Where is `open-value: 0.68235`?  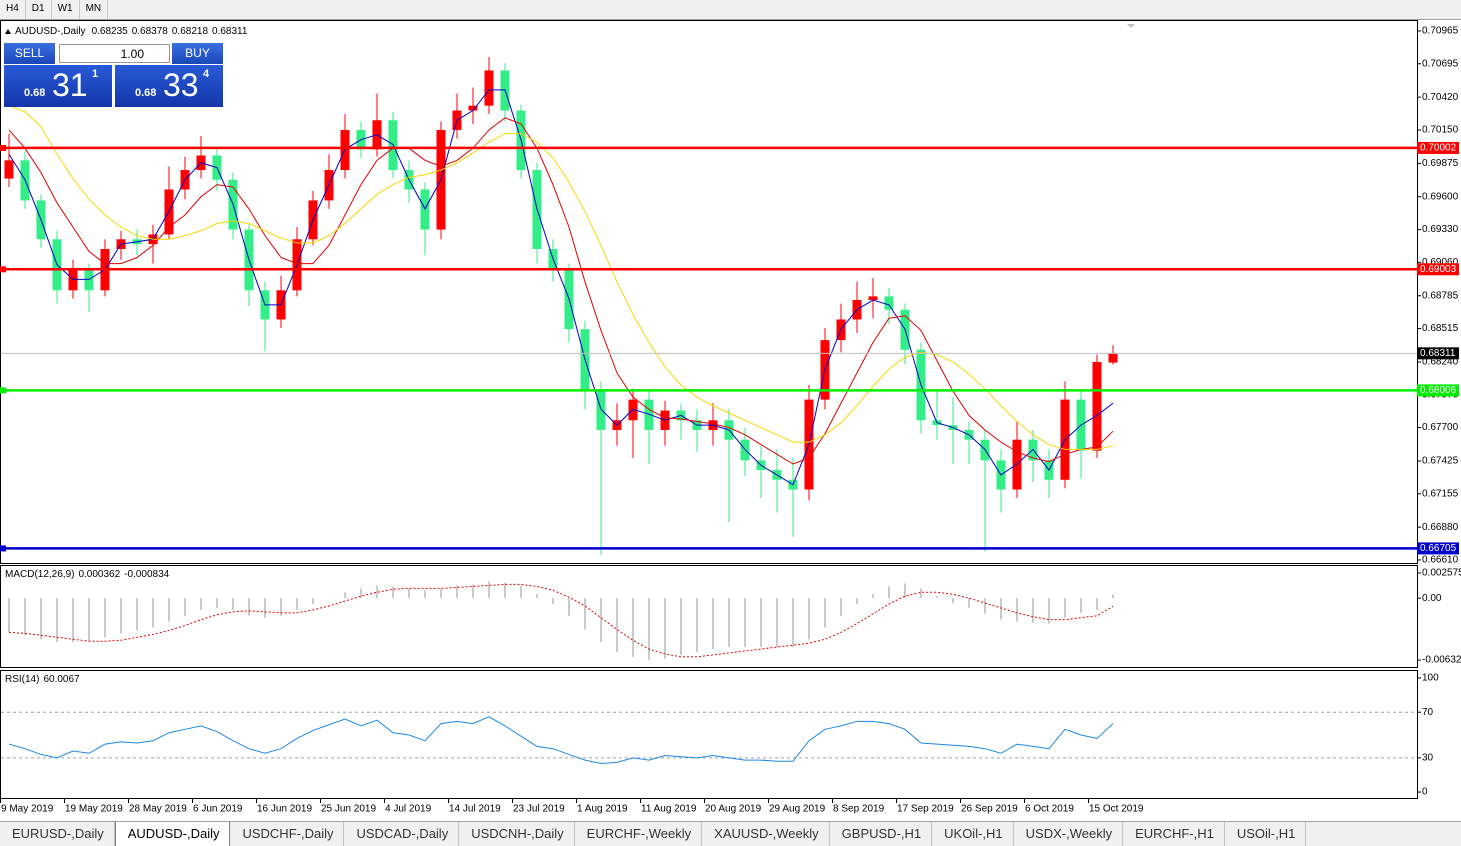
open-value: 0.68235 is located at coordinates (110, 31).